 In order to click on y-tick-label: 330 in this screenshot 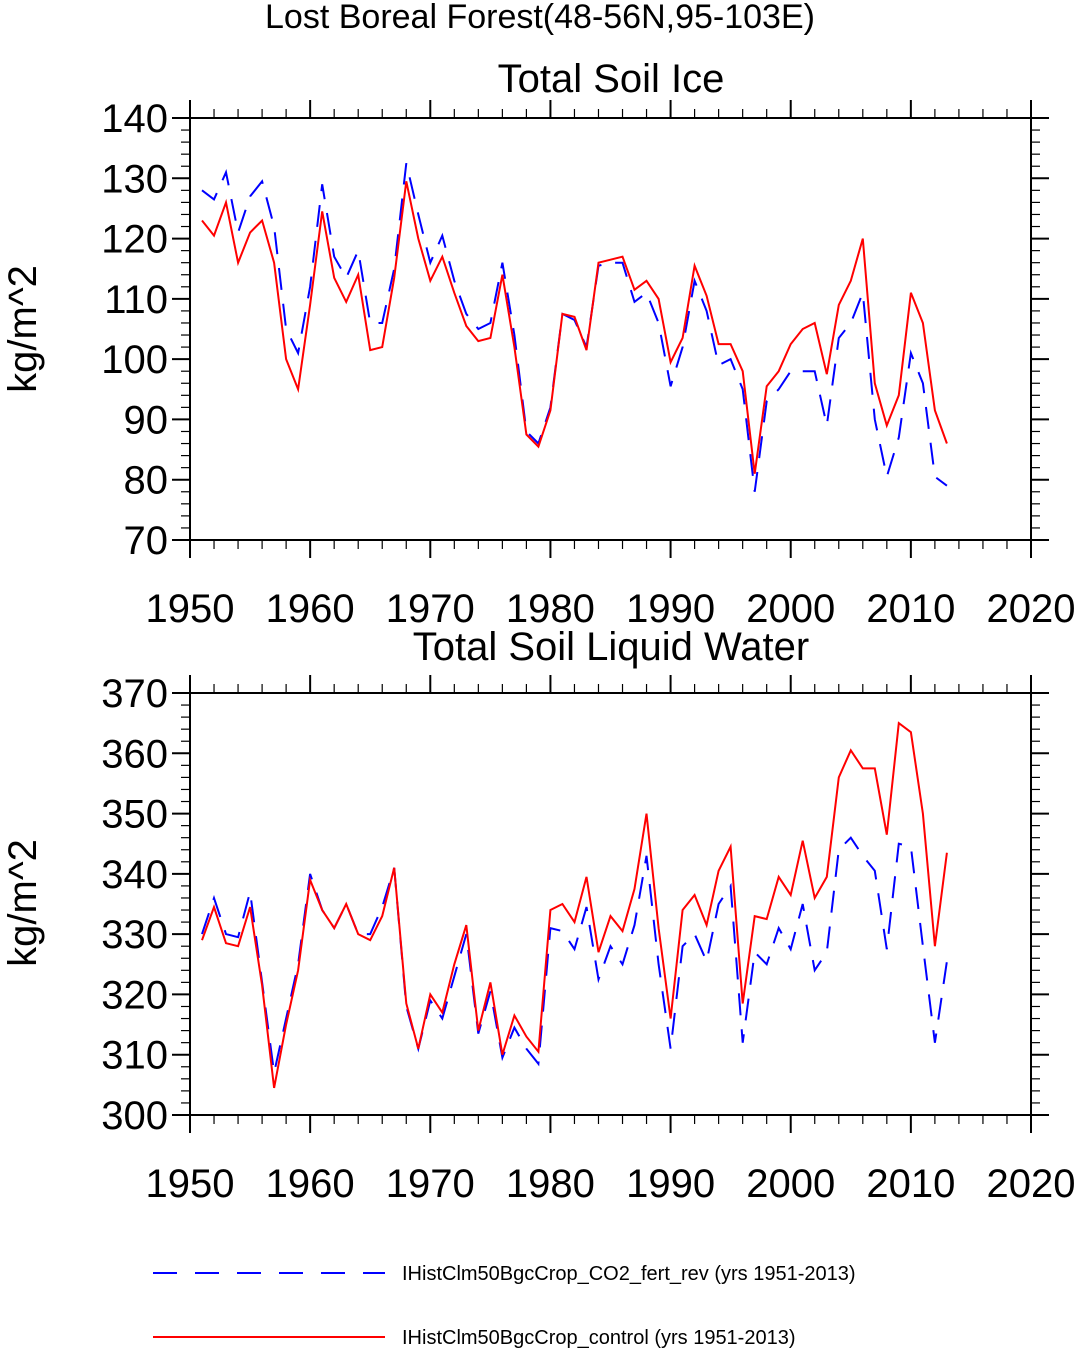, I will do `click(134, 935)`.